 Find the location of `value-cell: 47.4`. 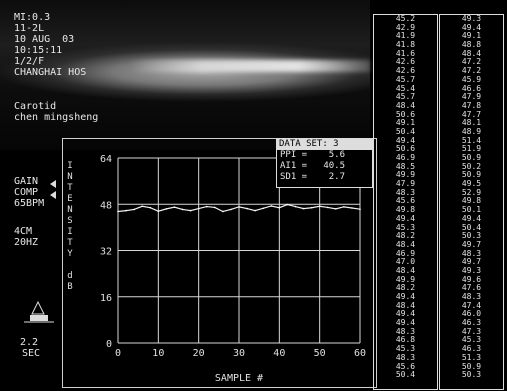

value-cell: 47.4 is located at coordinates (471, 305).